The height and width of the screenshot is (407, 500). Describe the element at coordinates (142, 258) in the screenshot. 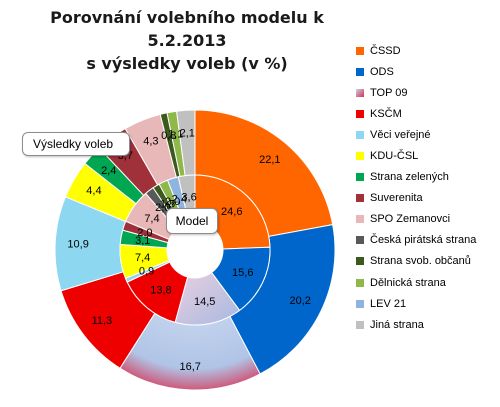

I see `inner-slice-label-kdu-csl: 7,4` at that location.